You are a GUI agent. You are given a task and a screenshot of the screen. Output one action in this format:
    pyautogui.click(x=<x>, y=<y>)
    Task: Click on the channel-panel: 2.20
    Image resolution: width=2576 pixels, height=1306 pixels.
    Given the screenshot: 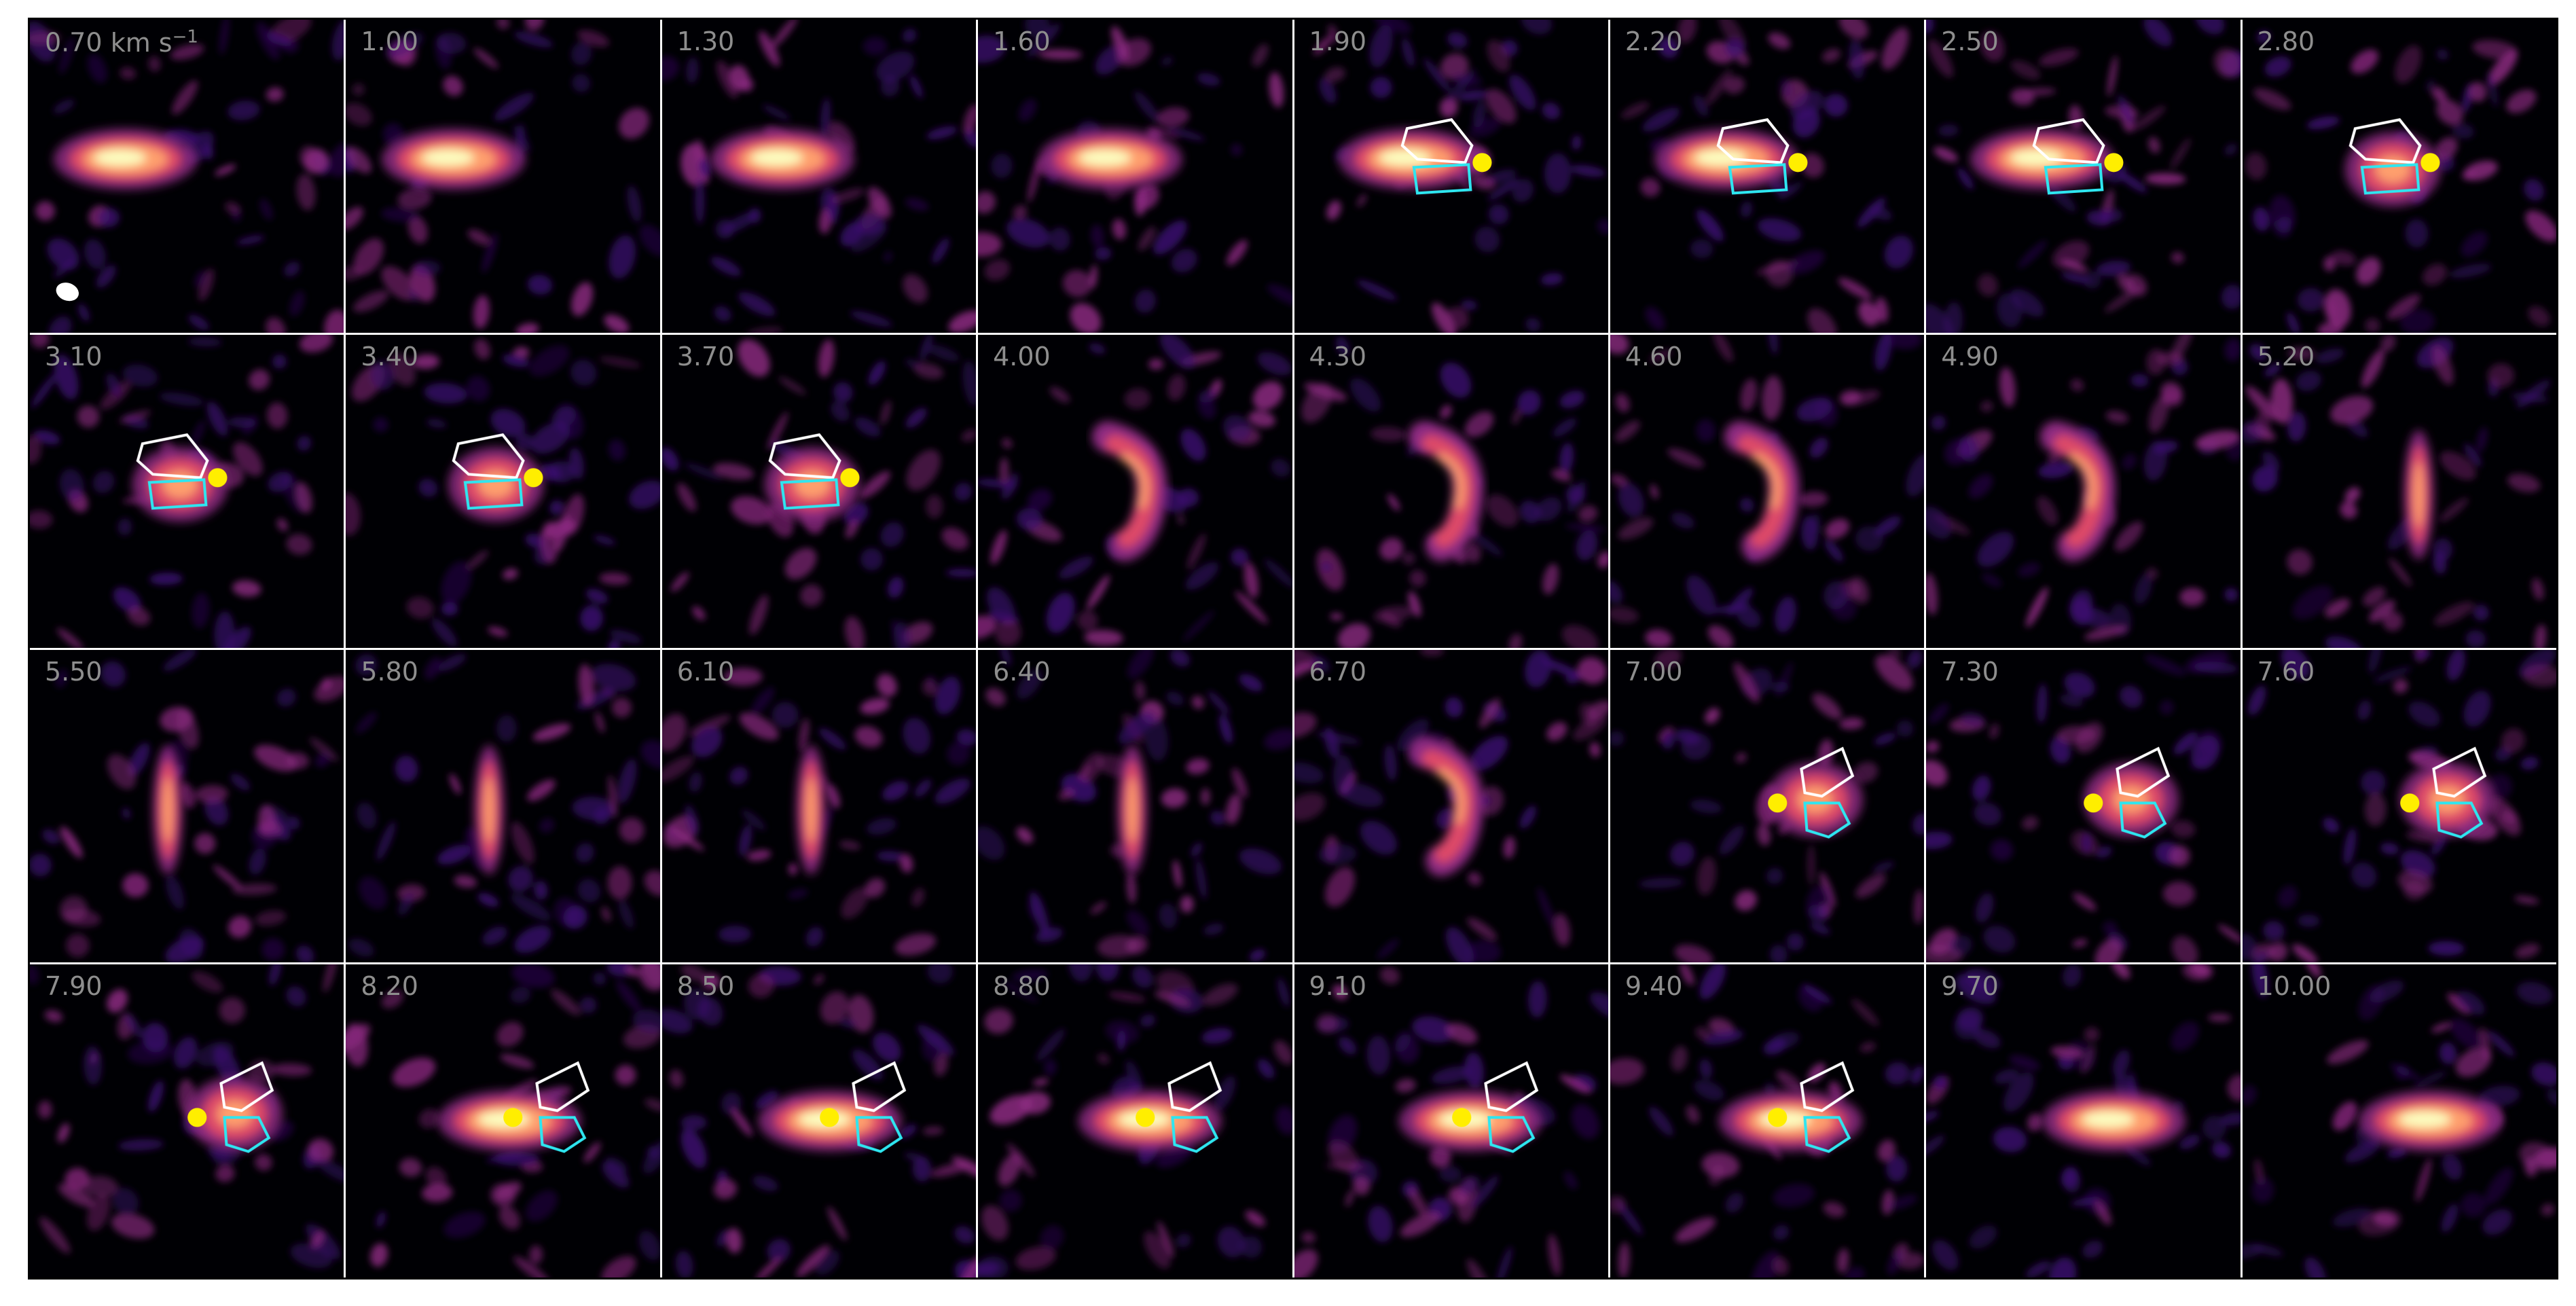 What is the action you would take?
    pyautogui.click(x=1767, y=177)
    